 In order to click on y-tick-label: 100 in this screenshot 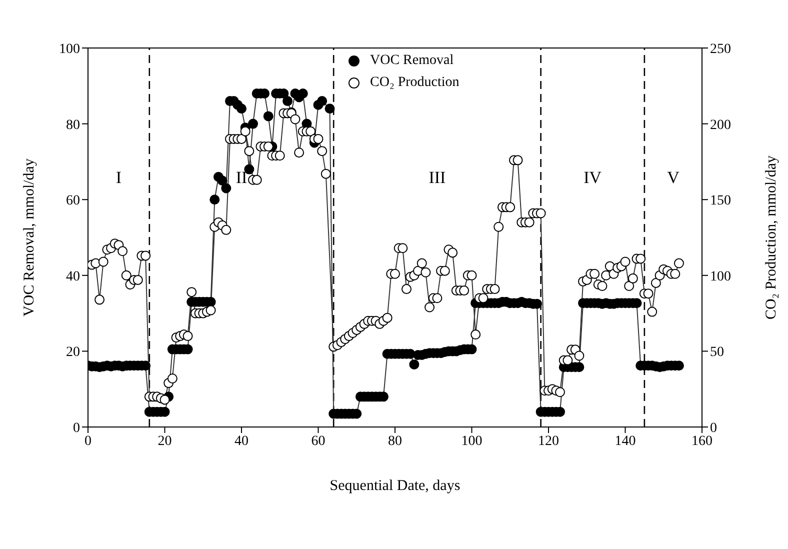, I will do `click(69, 49)`.